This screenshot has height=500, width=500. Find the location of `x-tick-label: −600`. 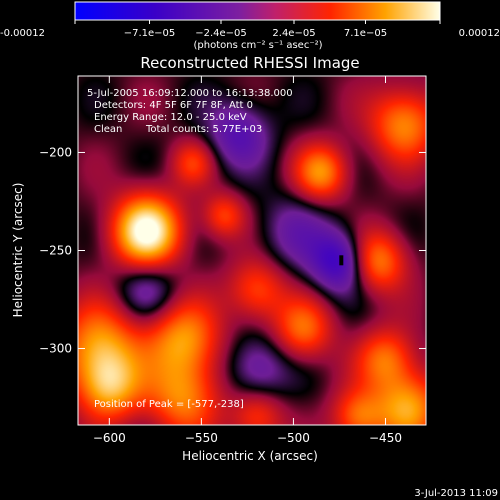

x-tick-label: −600 is located at coordinates (109, 438).